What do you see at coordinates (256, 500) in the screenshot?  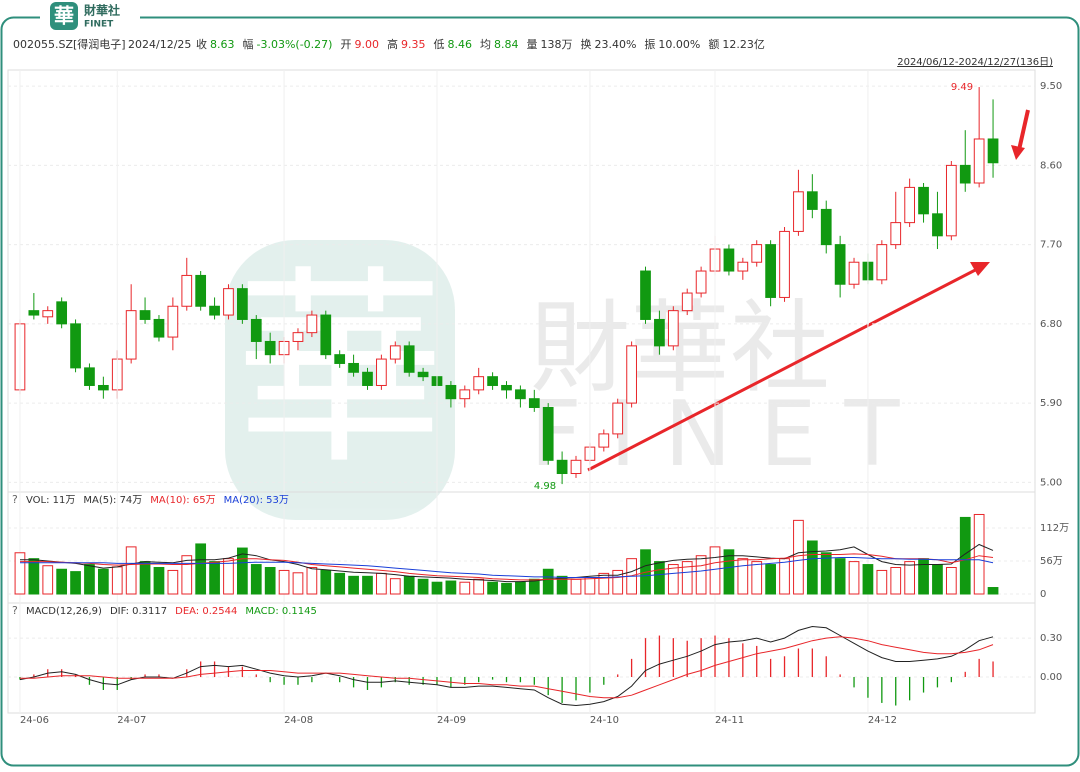 I see `legend-item: MA(20): 53万` at bounding box center [256, 500].